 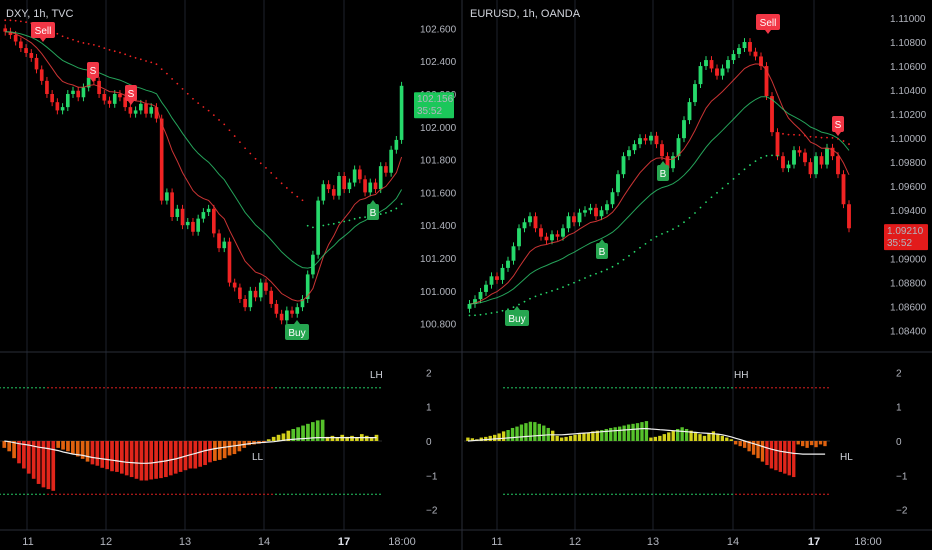 I want to click on time-tick-1-3: 14, so click(x=733, y=542).